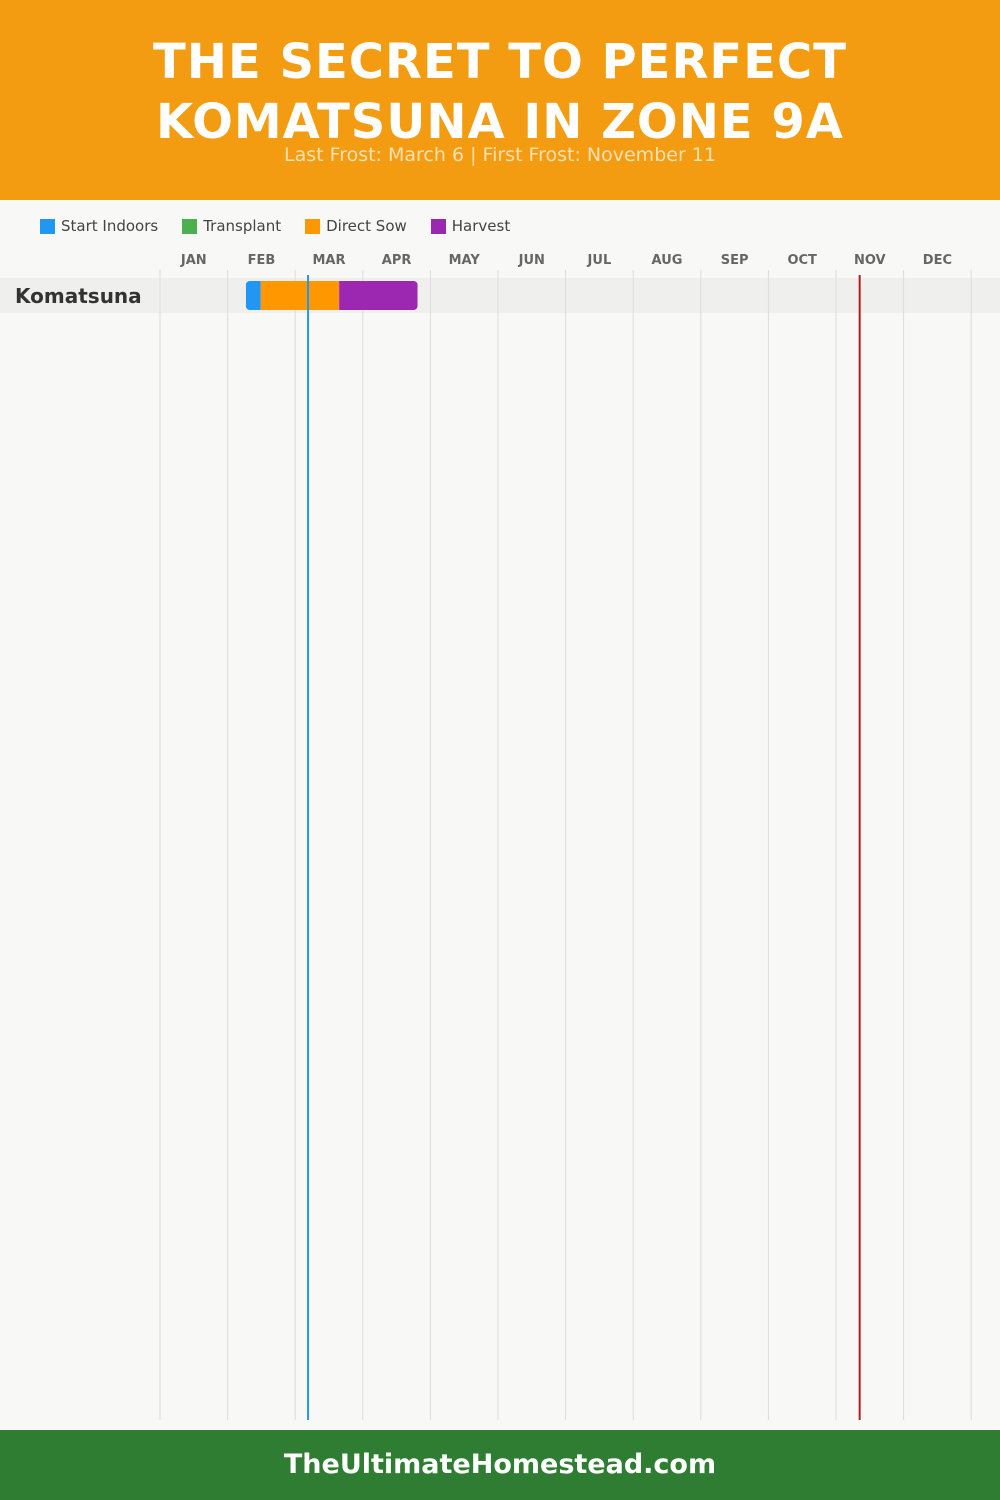 The width and height of the screenshot is (1000, 1500). I want to click on crop-row-label: Komatsuna, so click(78, 296).